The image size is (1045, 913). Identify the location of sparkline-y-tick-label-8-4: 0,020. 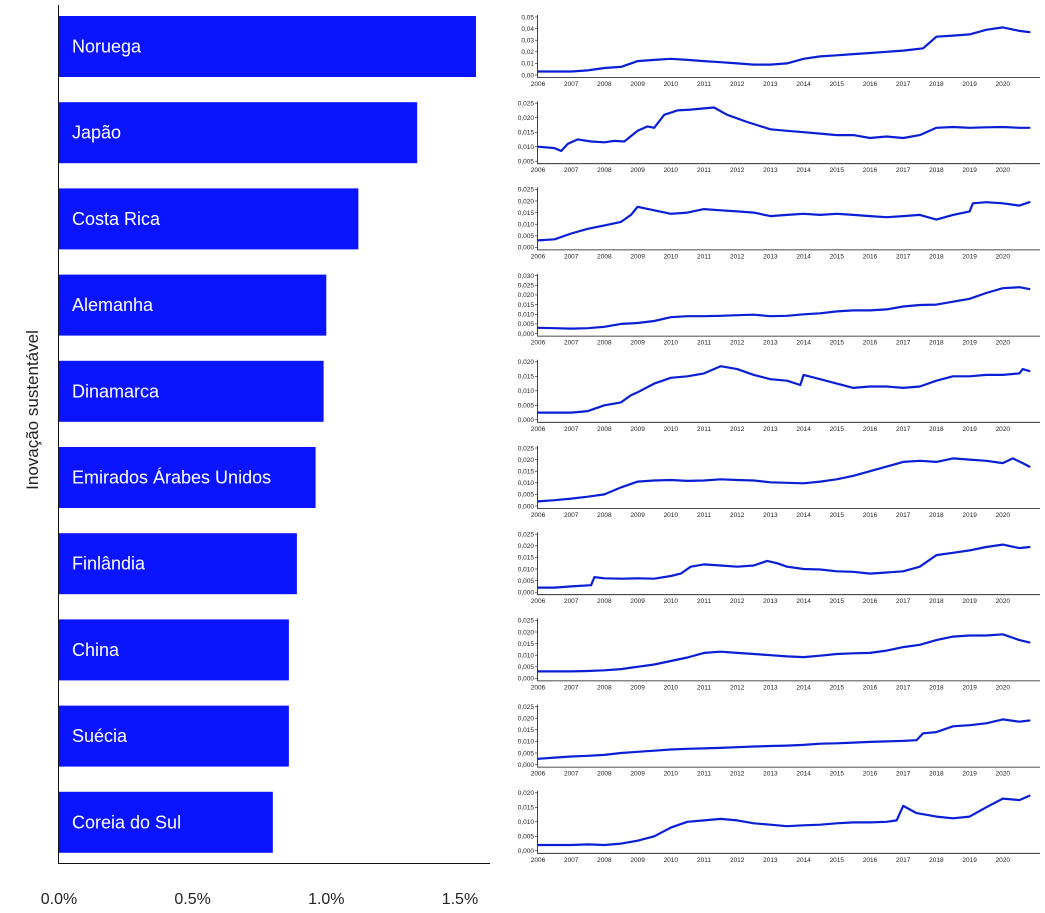
(526, 719).